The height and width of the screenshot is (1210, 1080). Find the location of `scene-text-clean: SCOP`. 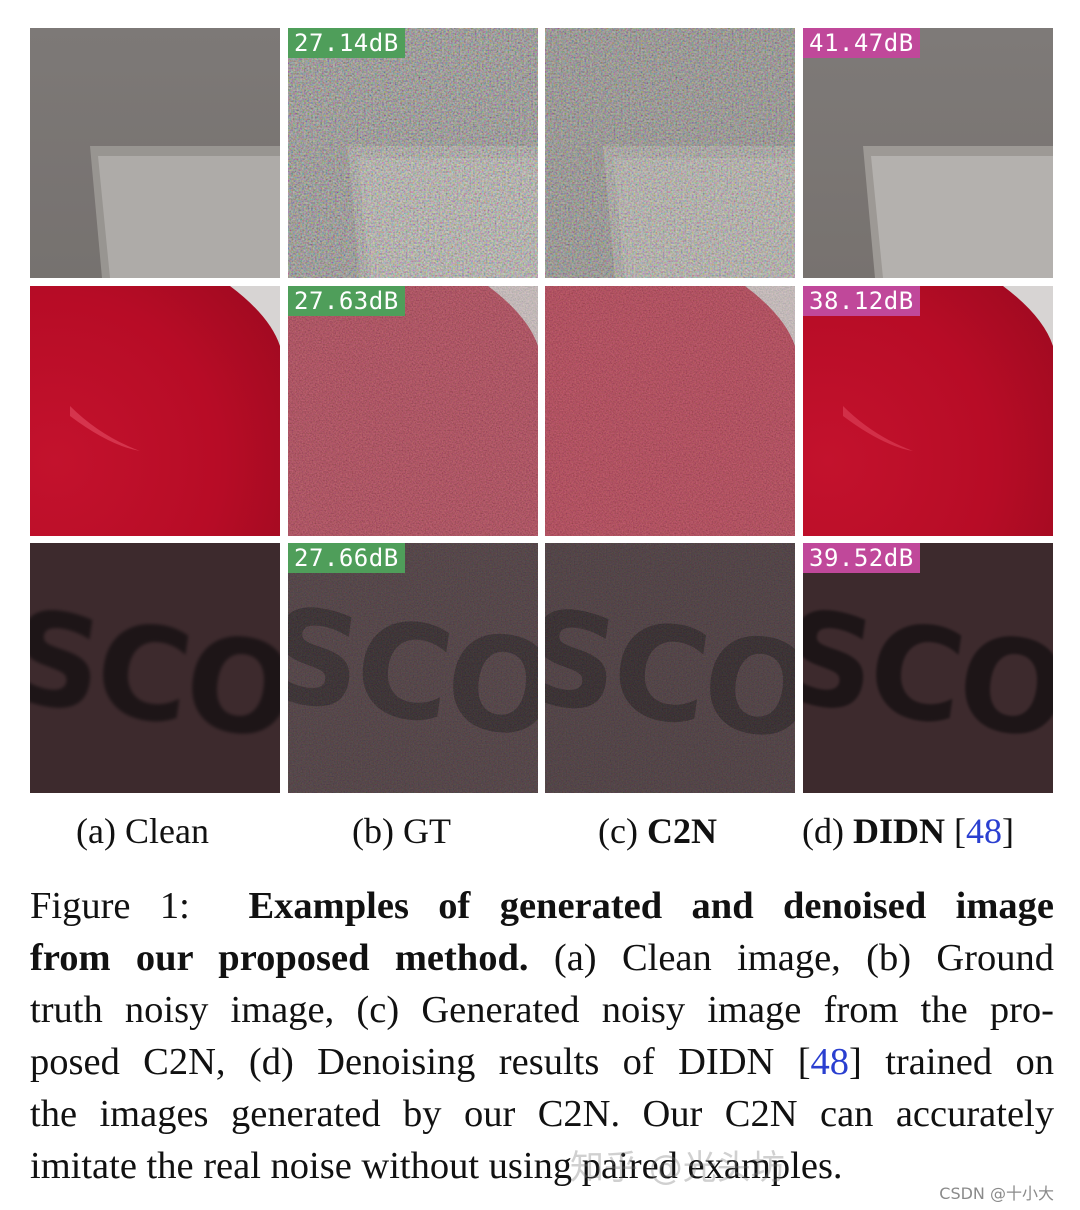

scene-text-clean: SCOP is located at coordinates (155, 681).